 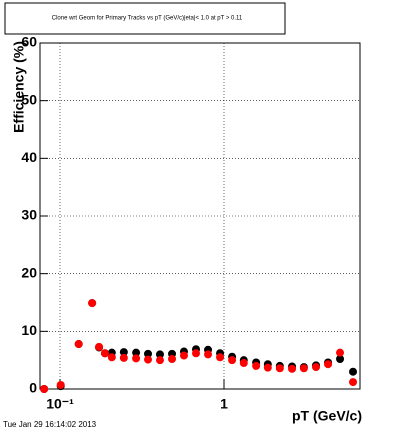 I want to click on y-tick-label: 30, so click(x=29, y=215).